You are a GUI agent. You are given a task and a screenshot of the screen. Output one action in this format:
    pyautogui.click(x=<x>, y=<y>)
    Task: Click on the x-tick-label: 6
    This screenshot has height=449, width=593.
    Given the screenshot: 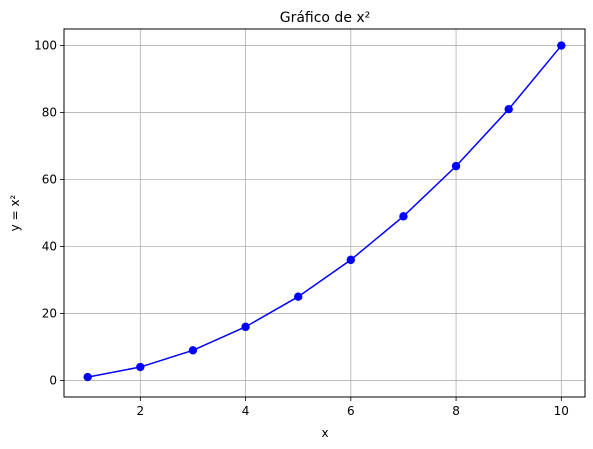 What is the action you would take?
    pyautogui.click(x=351, y=411)
    